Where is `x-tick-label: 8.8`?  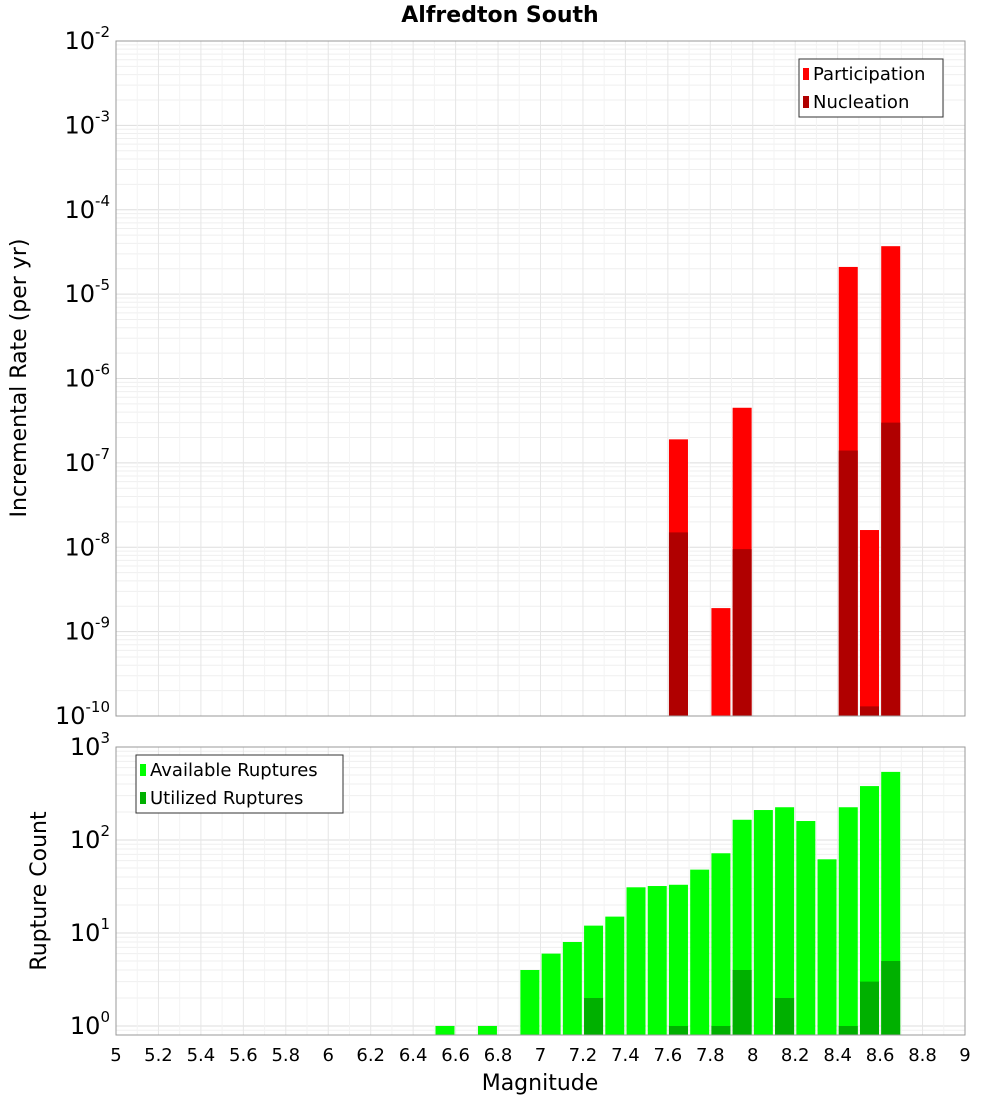 x-tick-label: 8.8 is located at coordinates (922, 1055).